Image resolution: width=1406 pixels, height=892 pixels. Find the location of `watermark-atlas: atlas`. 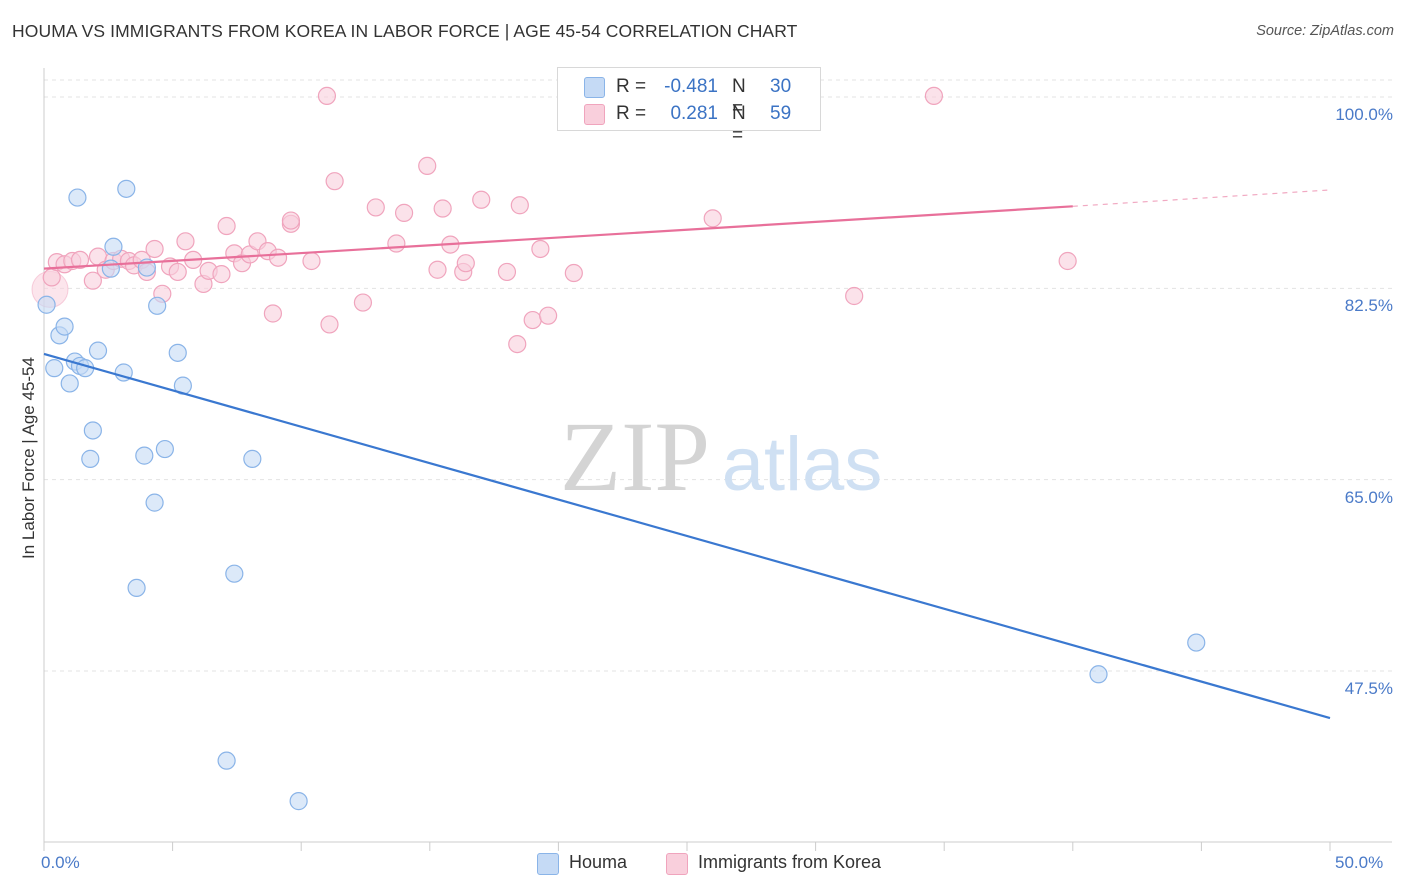

watermark-atlas: atlas is located at coordinates (802, 464).